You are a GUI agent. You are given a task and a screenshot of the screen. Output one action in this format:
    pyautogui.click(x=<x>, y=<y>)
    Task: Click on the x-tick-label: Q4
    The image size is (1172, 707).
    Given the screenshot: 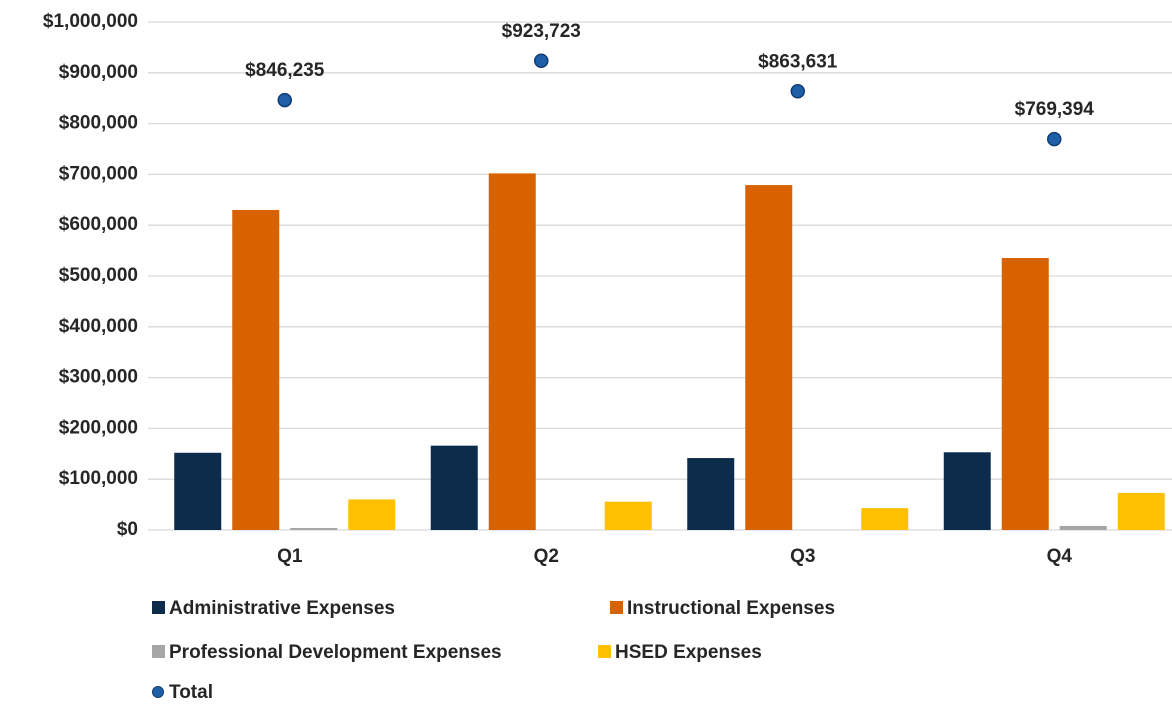 What is the action you would take?
    pyautogui.click(x=1060, y=556)
    